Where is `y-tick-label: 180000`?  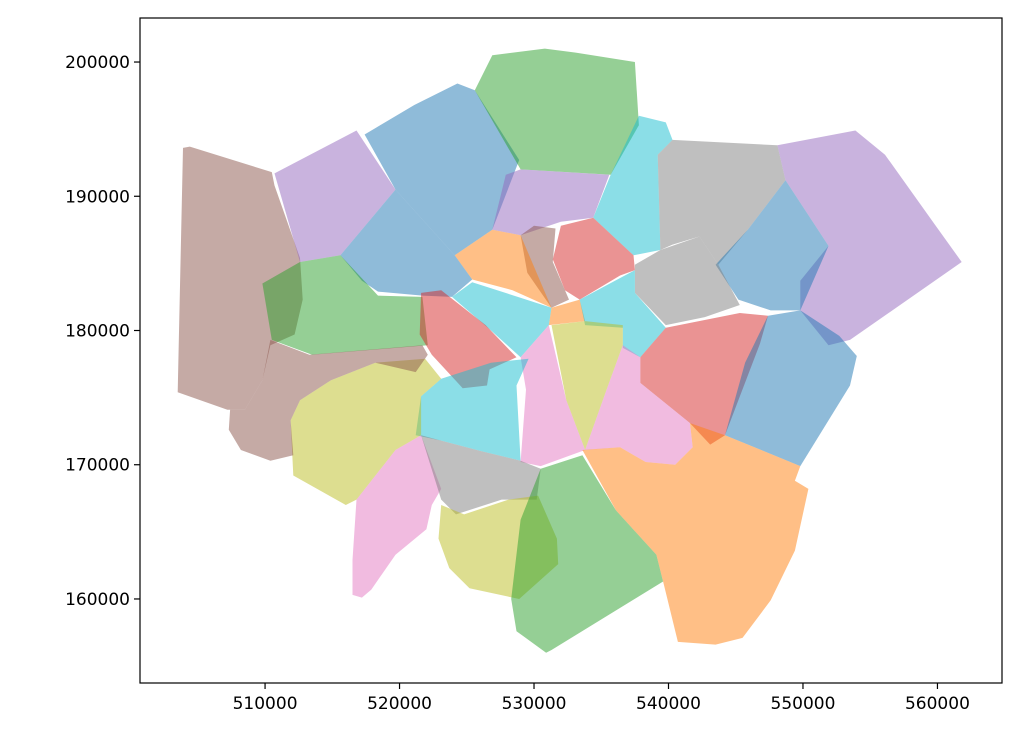
y-tick-label: 180000 is located at coordinates (97, 331).